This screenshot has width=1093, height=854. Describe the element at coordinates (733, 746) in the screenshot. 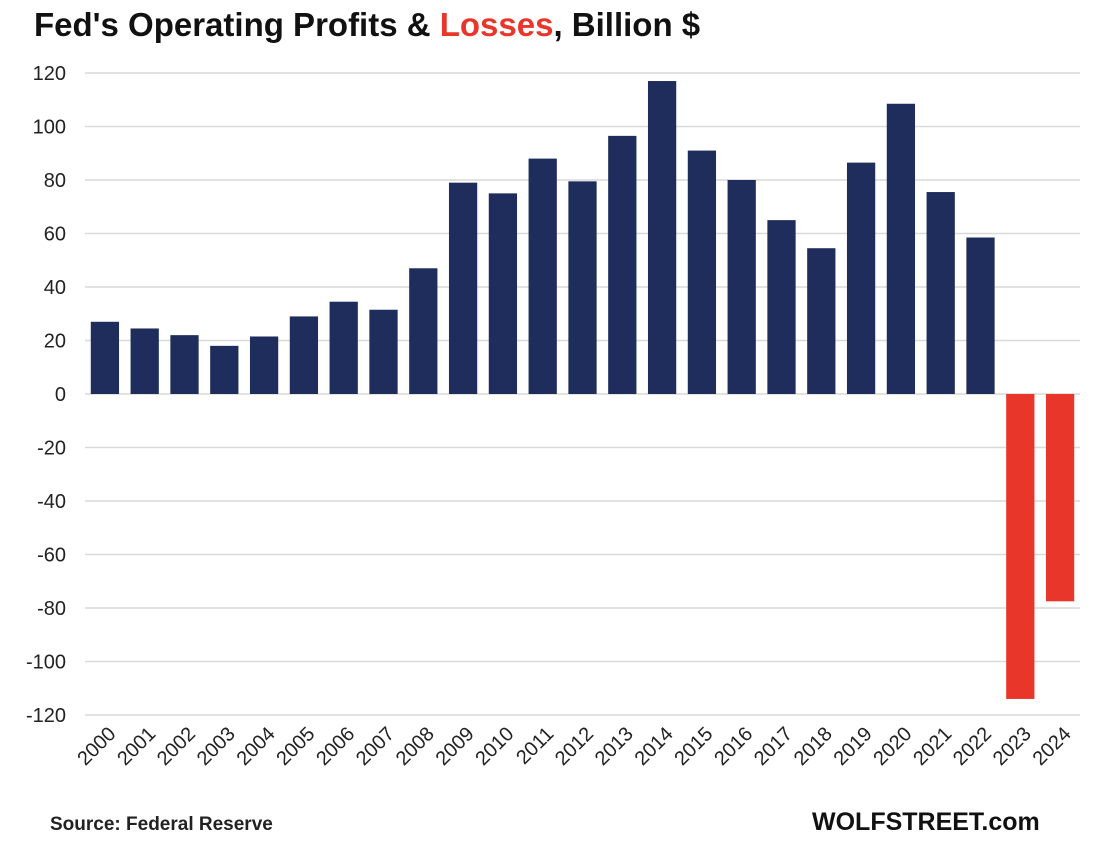

I see `x-tick-label: 2016` at that location.